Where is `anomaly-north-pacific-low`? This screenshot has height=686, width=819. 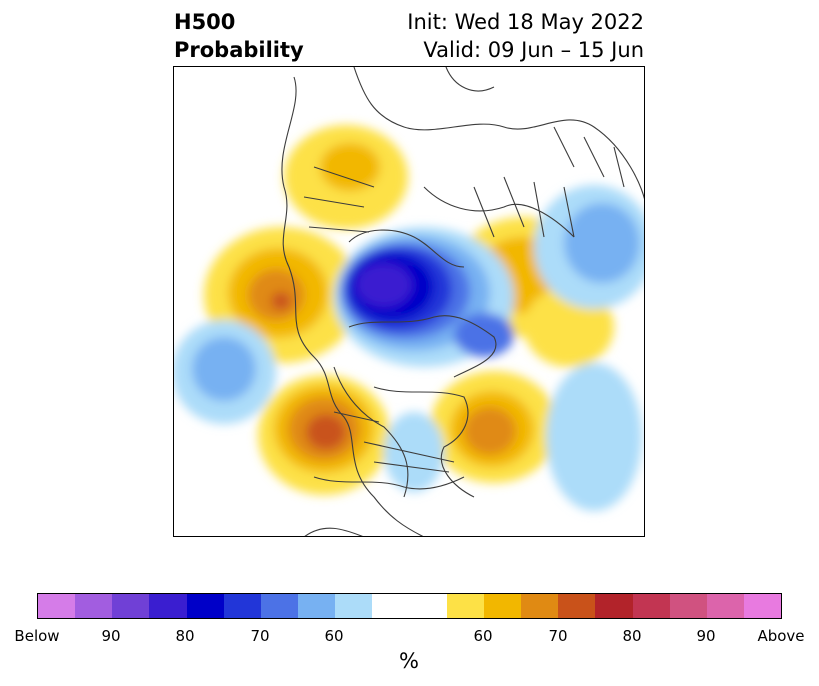
anomaly-north-pacific-low is located at coordinates (225, 372).